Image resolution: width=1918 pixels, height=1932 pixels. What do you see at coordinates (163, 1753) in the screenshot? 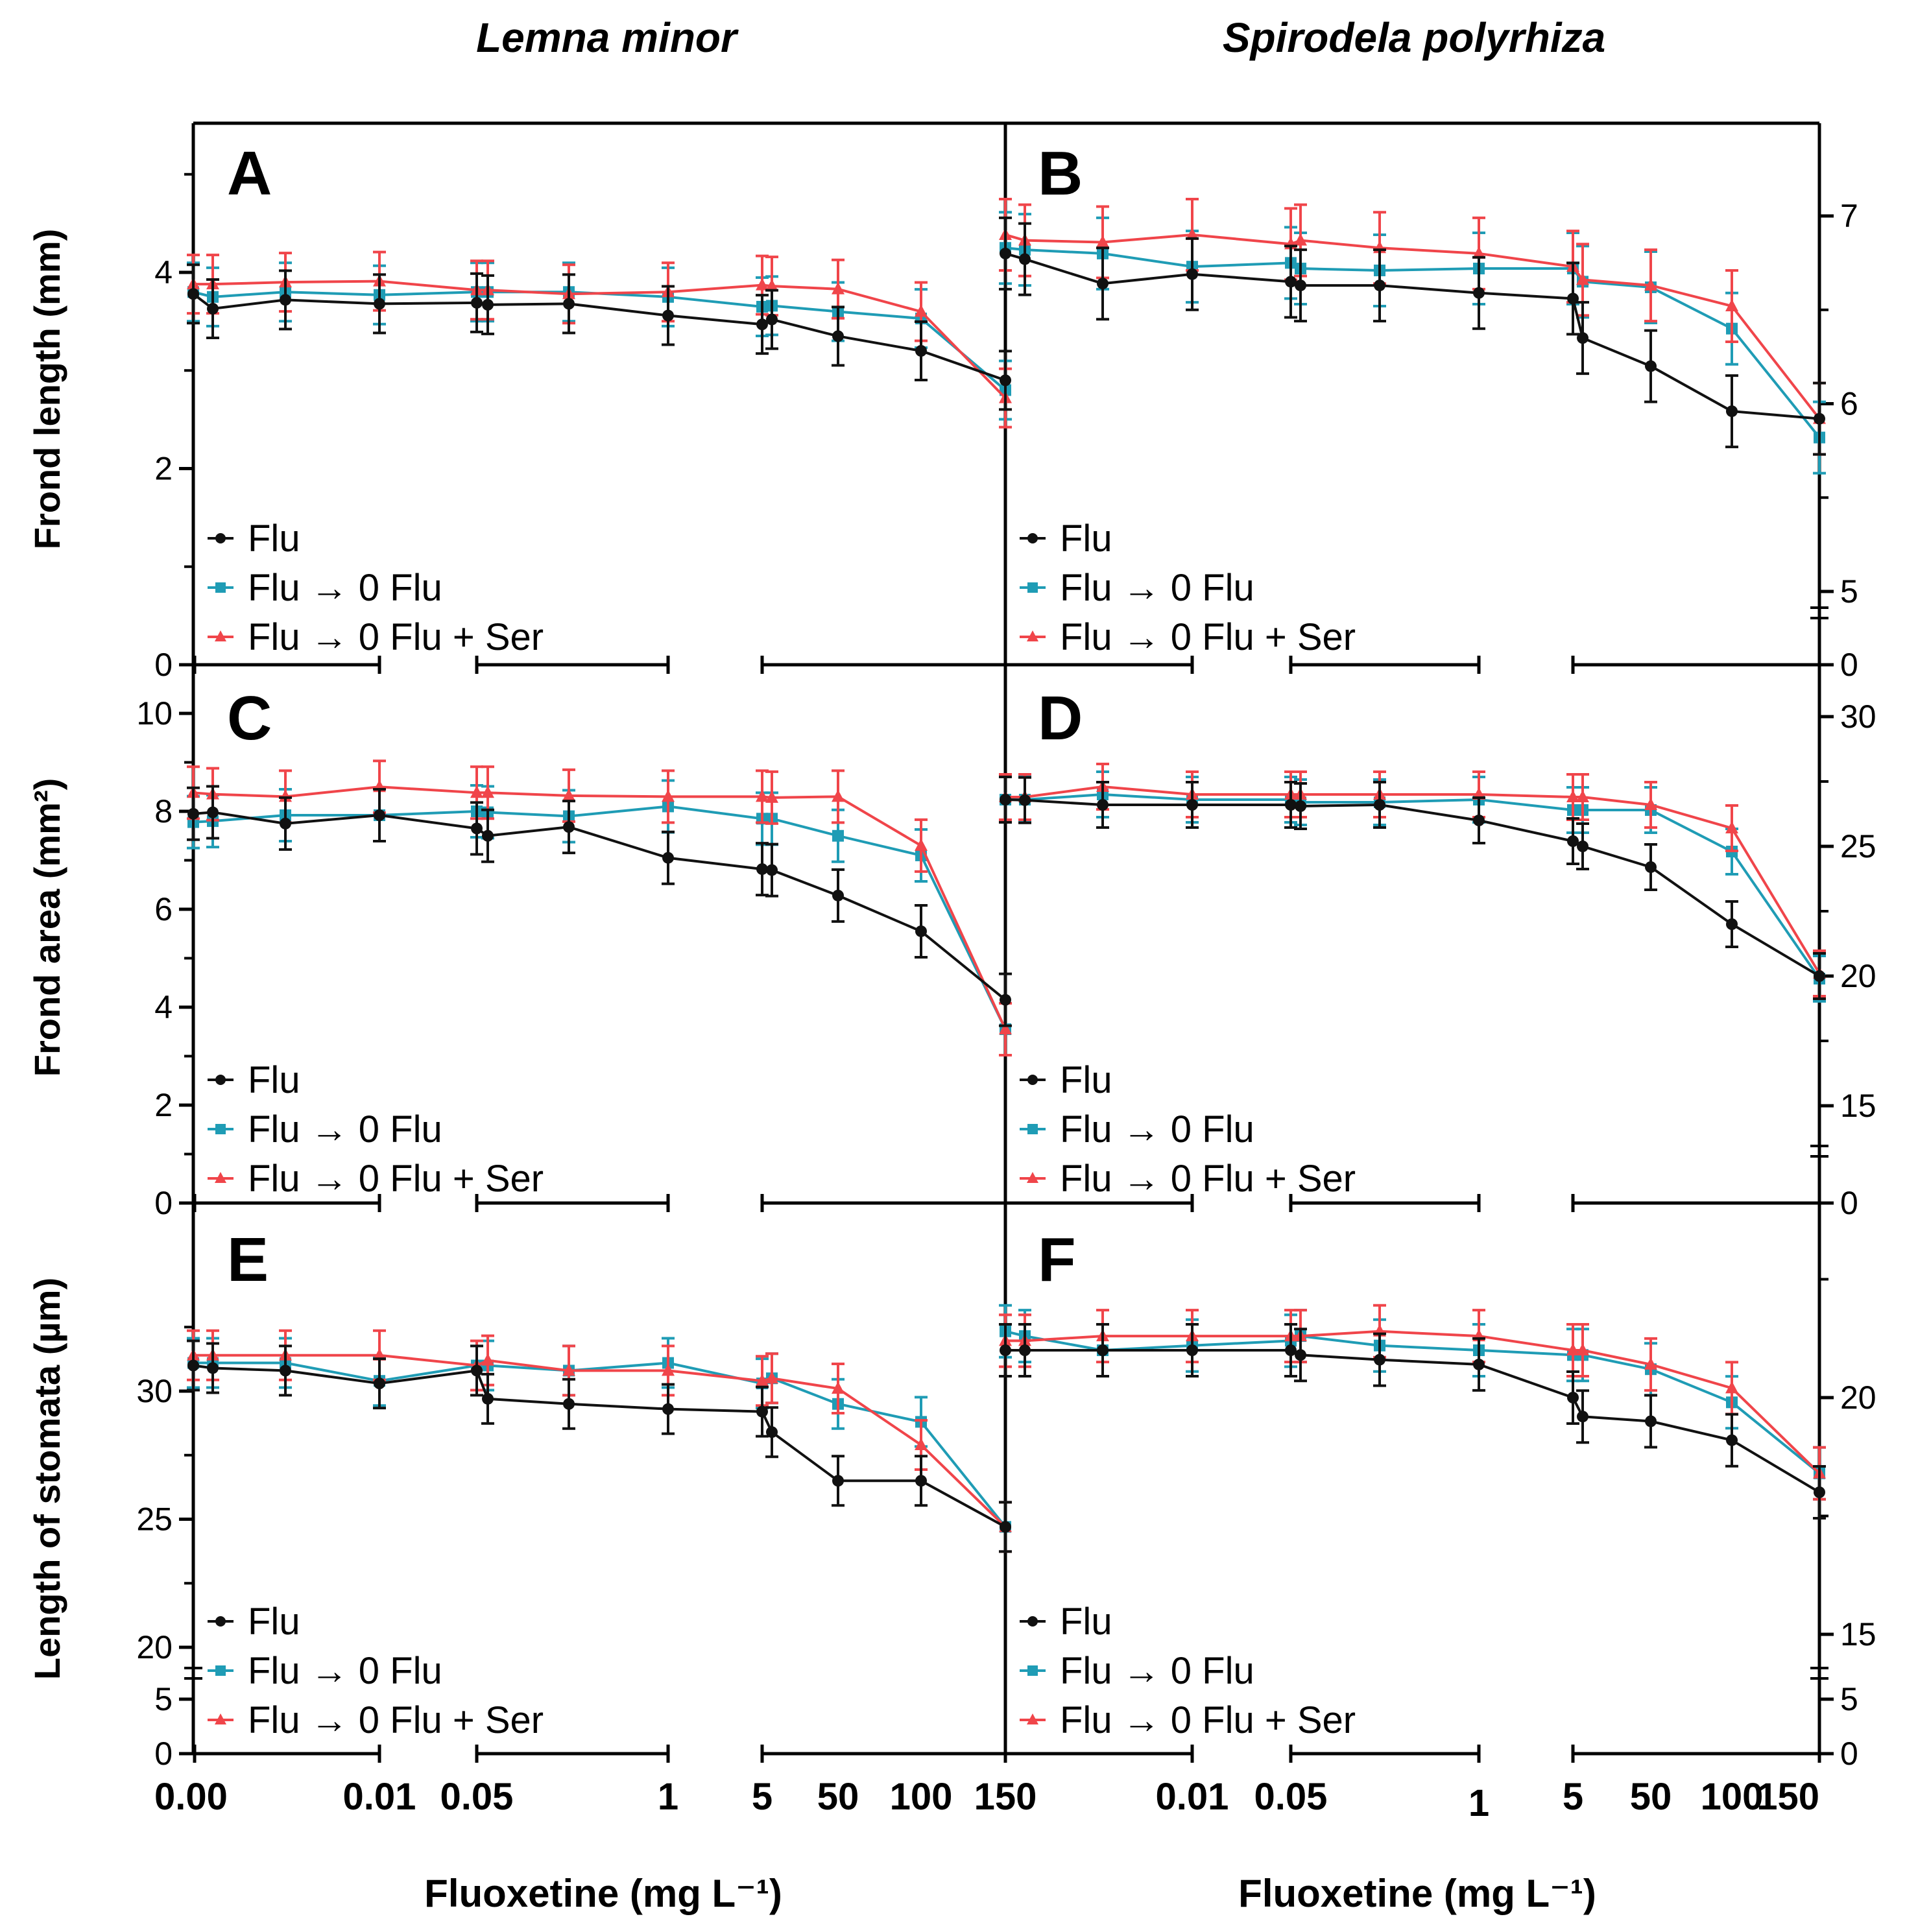
I see `y-tick-label: 0` at bounding box center [163, 1753].